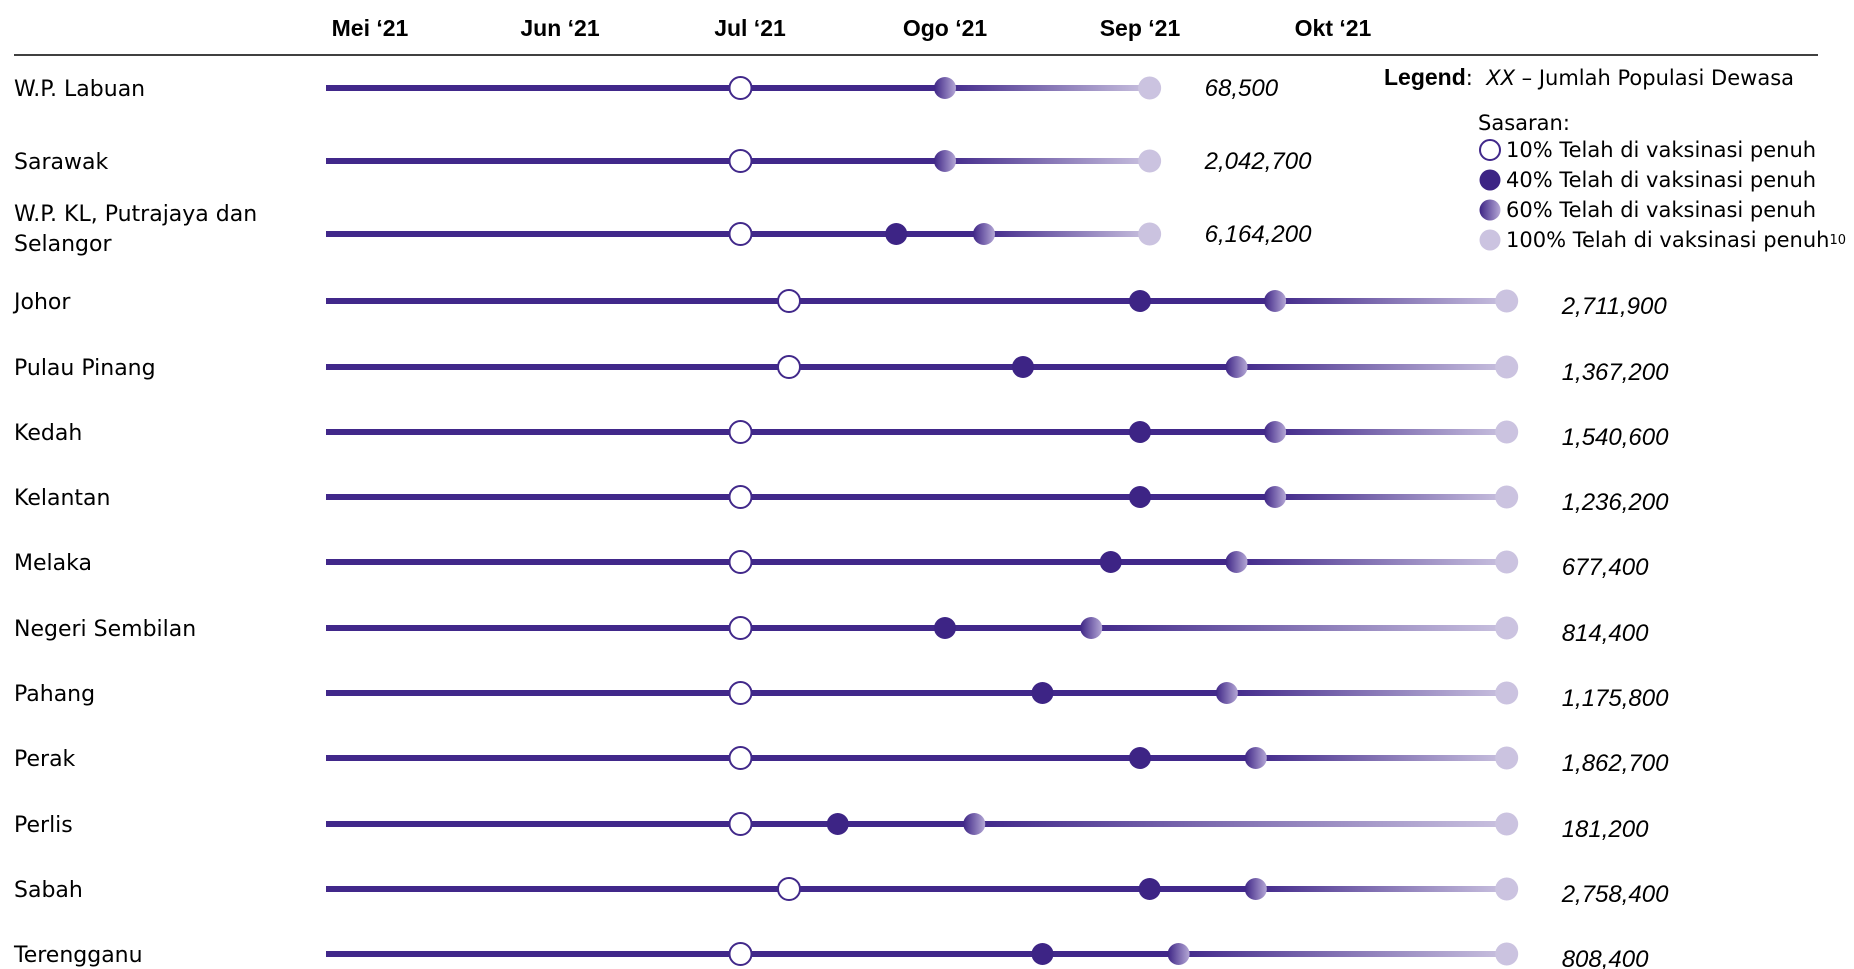 This screenshot has height=969, width=1854. Describe the element at coordinates (1500, 78) in the screenshot. I see `legend-xx: XX` at that location.